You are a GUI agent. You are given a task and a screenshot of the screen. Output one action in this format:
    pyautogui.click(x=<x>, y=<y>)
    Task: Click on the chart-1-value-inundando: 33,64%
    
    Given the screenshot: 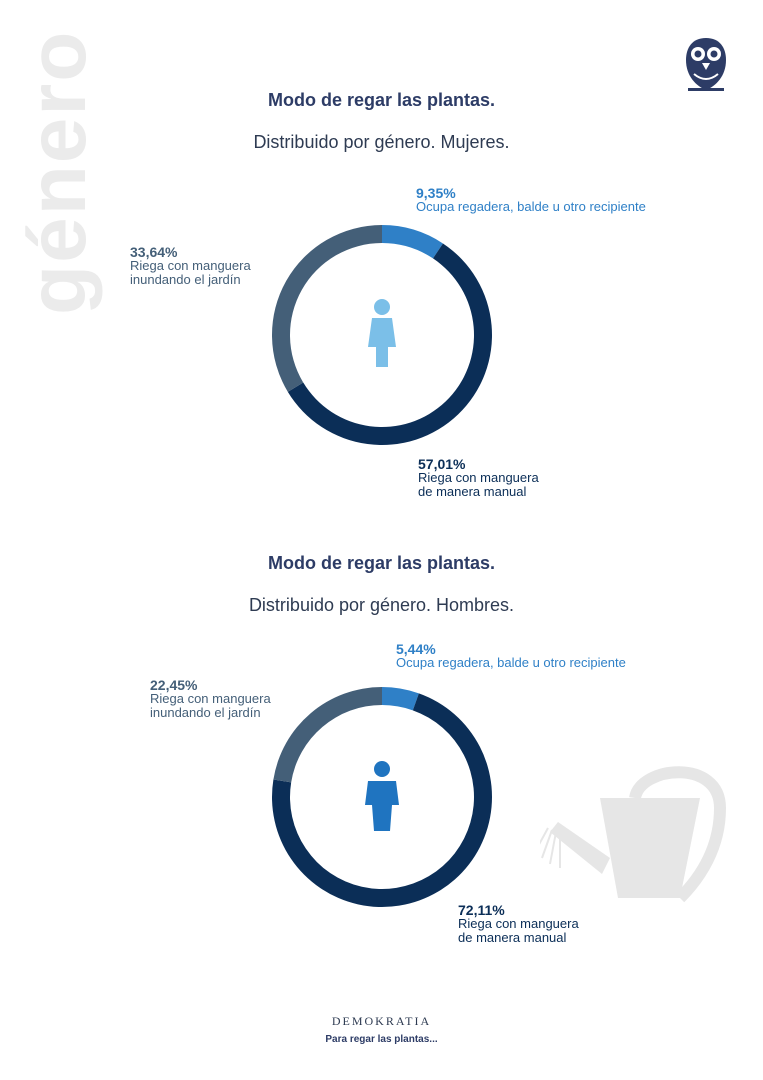 What is the action you would take?
    pyautogui.click(x=154, y=252)
    